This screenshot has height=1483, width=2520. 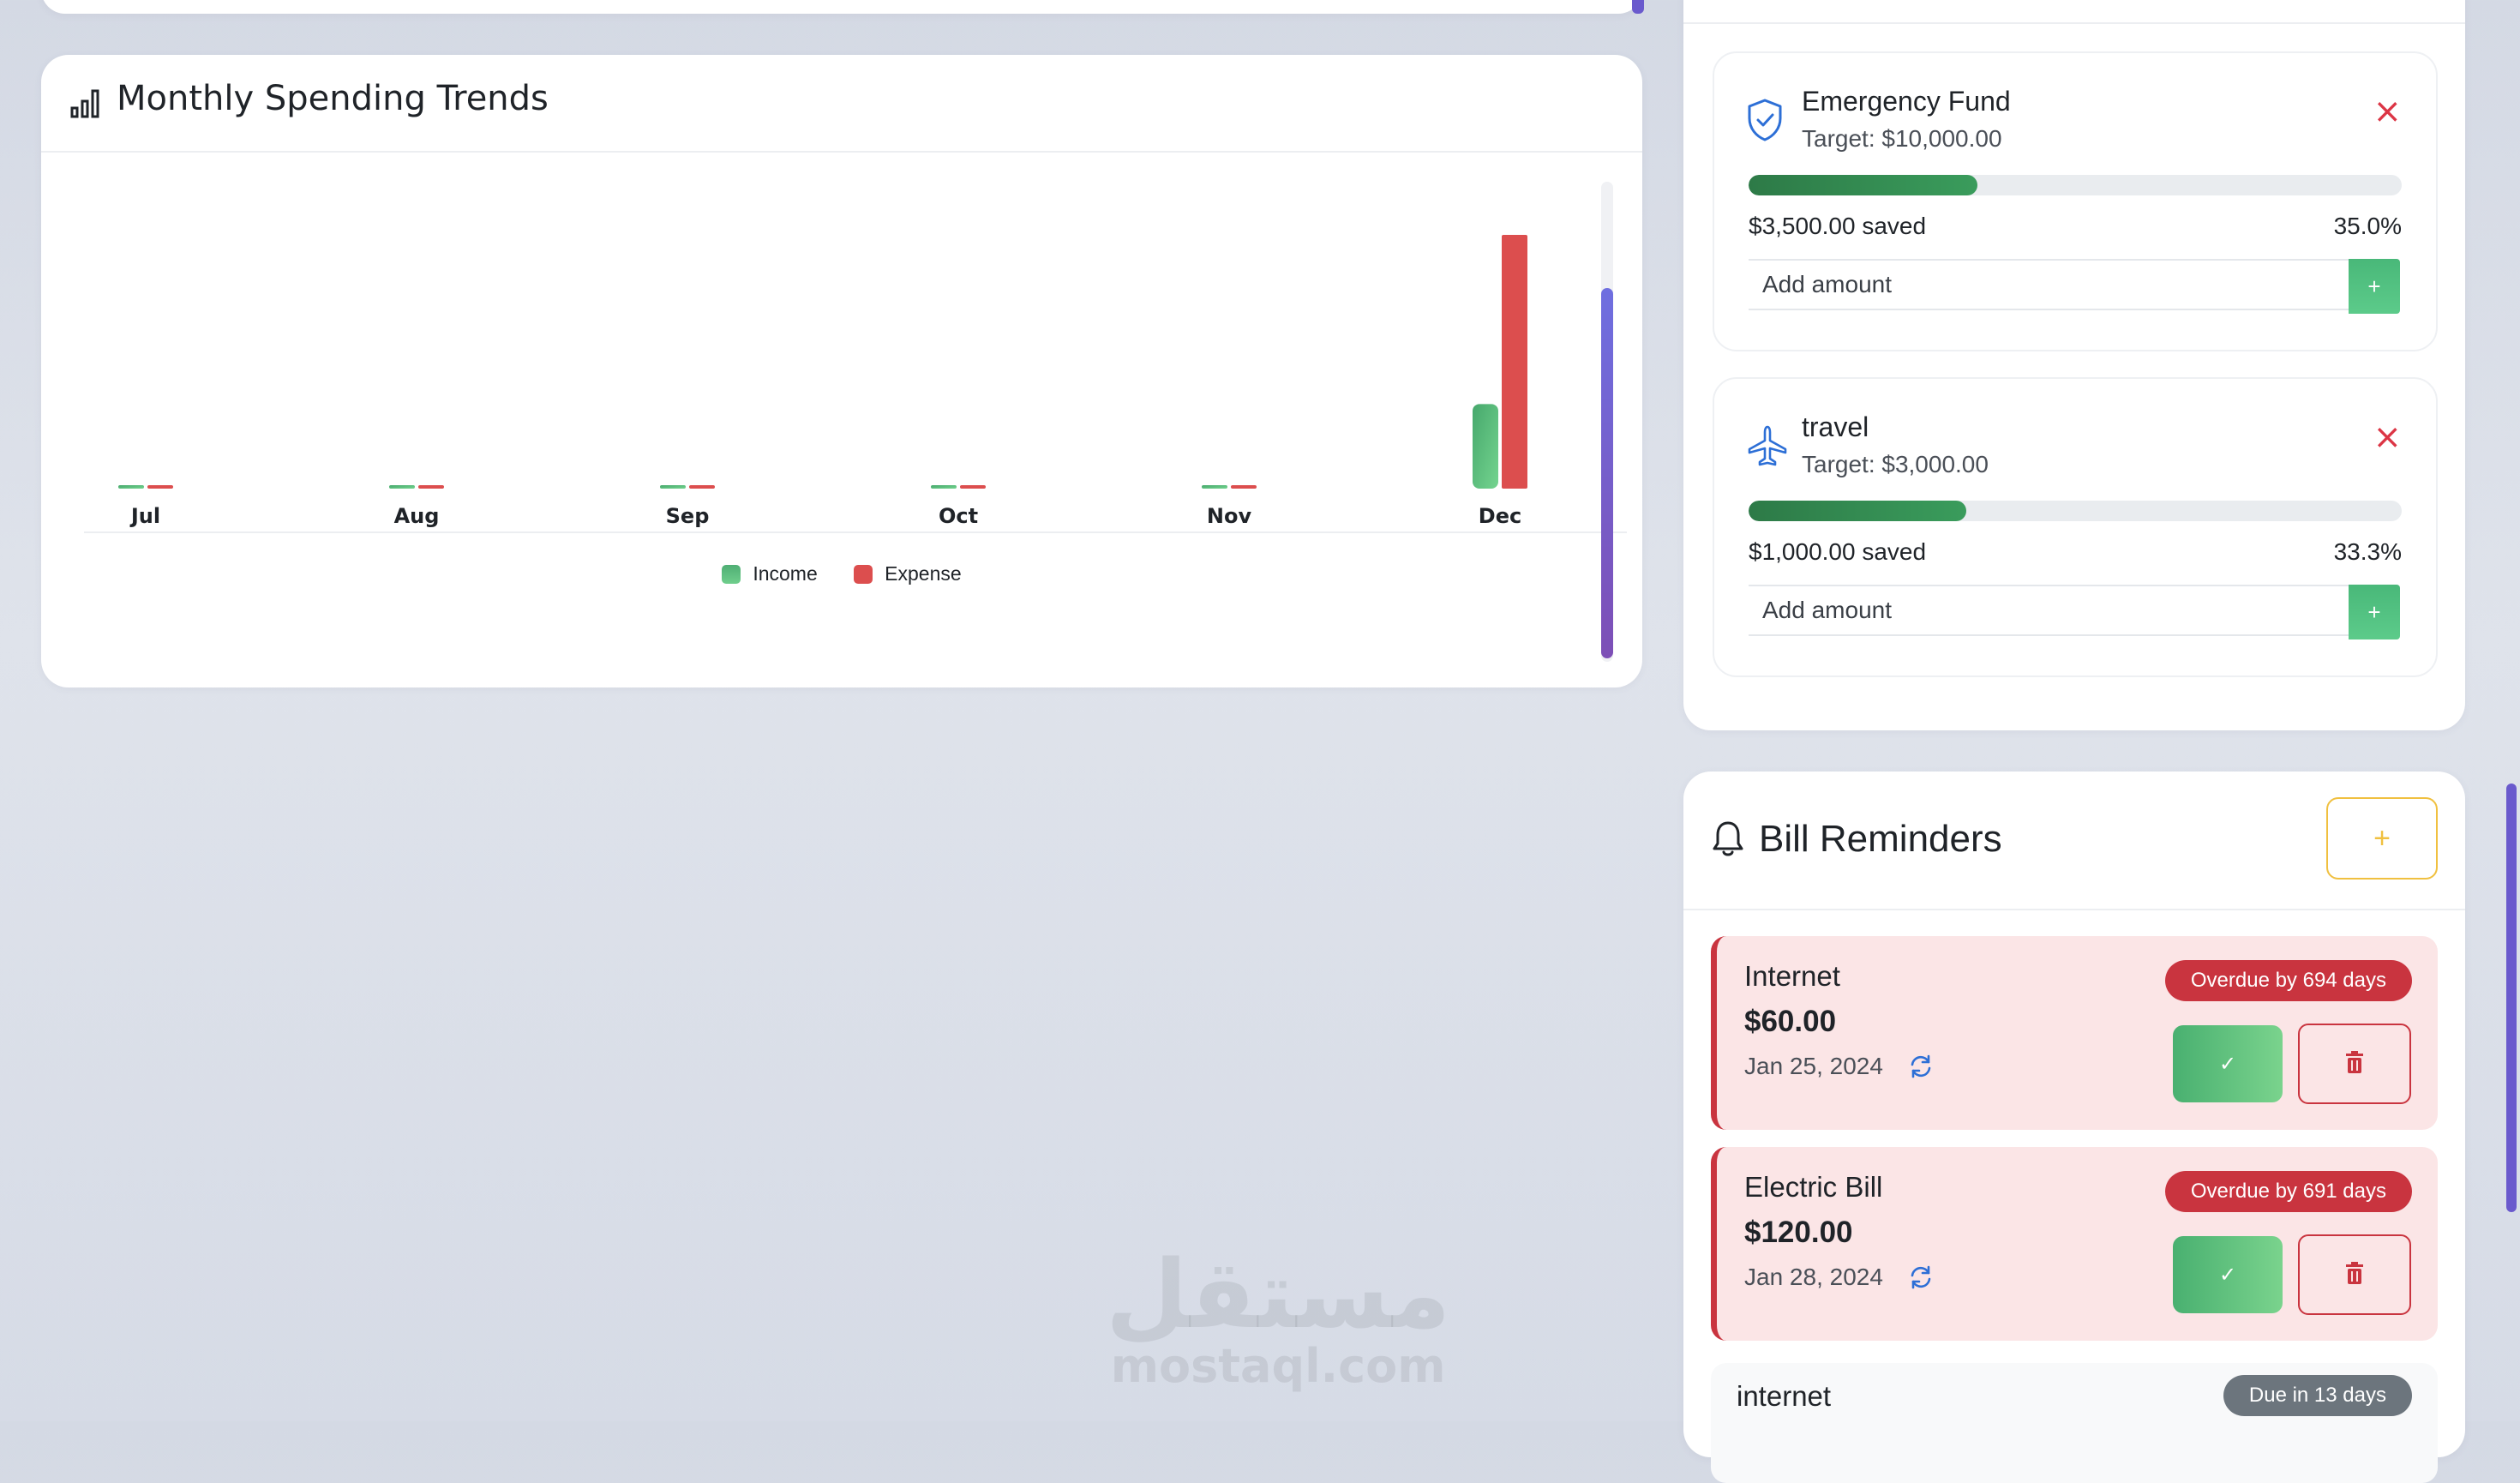 What do you see at coordinates (958, 516) in the screenshot?
I see `x-tick-label: Oct` at bounding box center [958, 516].